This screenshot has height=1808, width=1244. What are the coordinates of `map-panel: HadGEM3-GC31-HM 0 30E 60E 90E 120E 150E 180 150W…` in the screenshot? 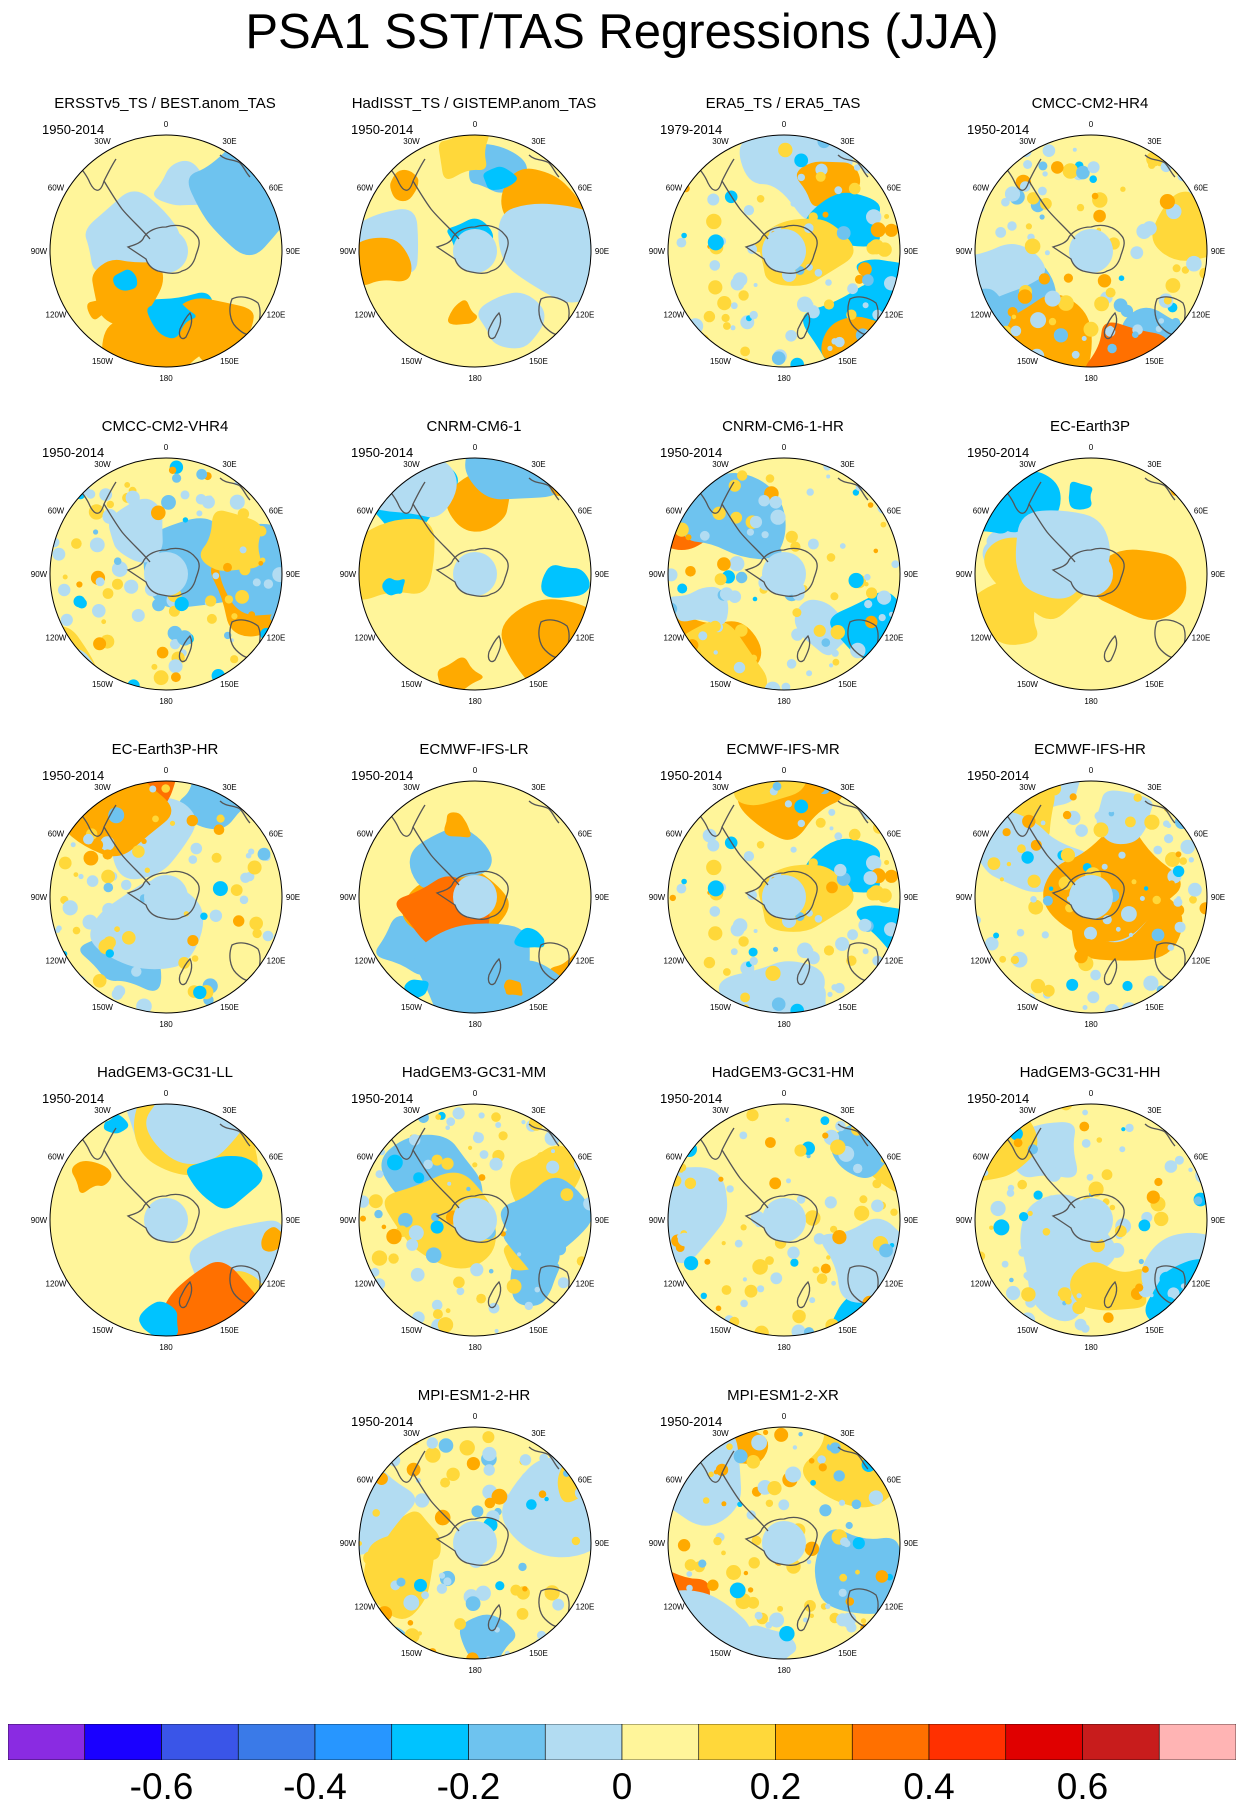 It's located at (783, 1224).